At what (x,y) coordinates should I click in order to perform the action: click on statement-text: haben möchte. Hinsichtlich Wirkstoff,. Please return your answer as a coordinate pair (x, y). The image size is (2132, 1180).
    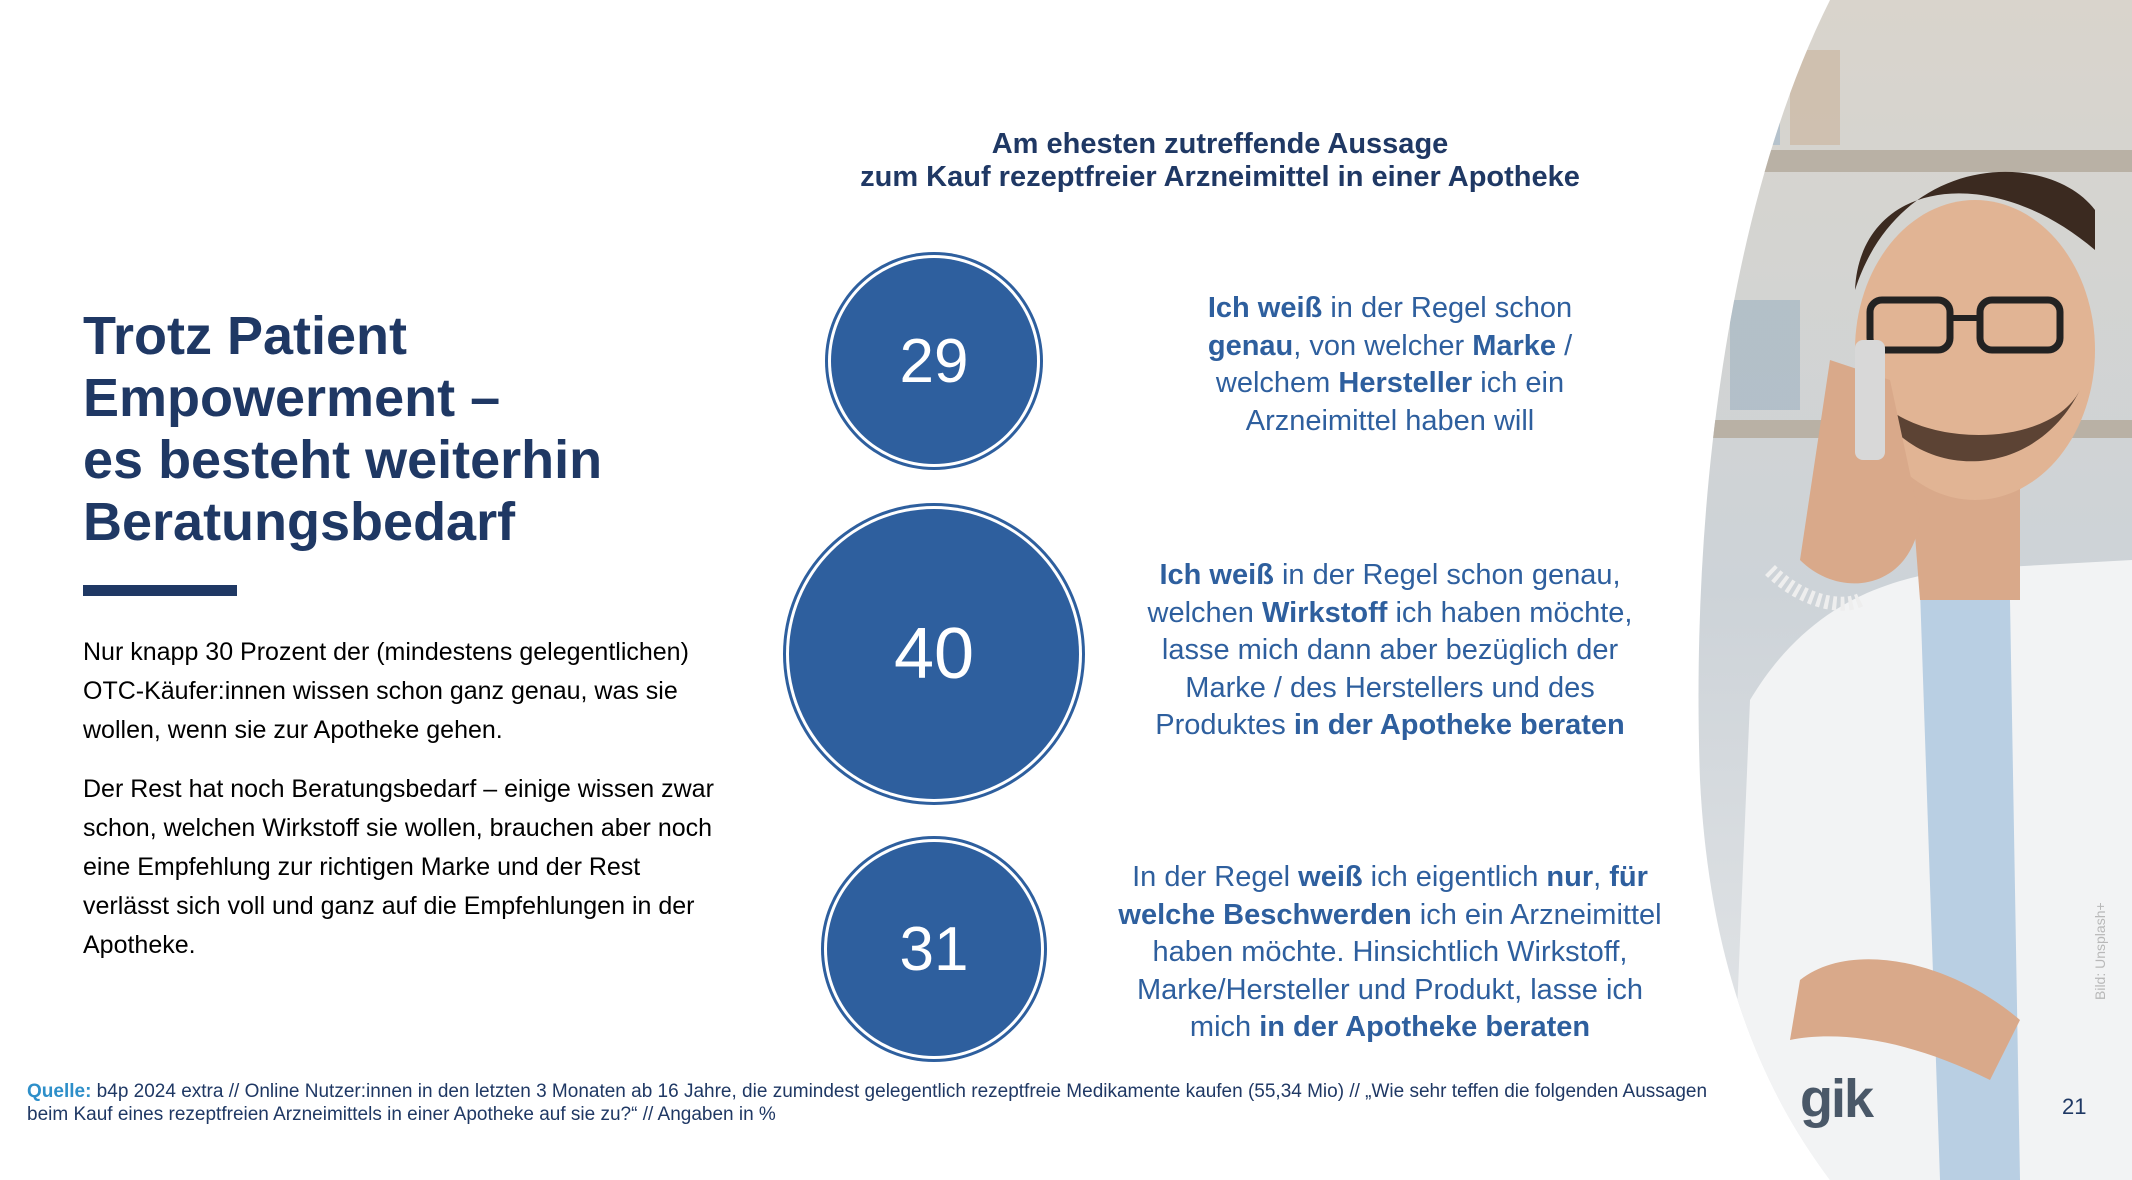
    Looking at the image, I should click on (1390, 952).